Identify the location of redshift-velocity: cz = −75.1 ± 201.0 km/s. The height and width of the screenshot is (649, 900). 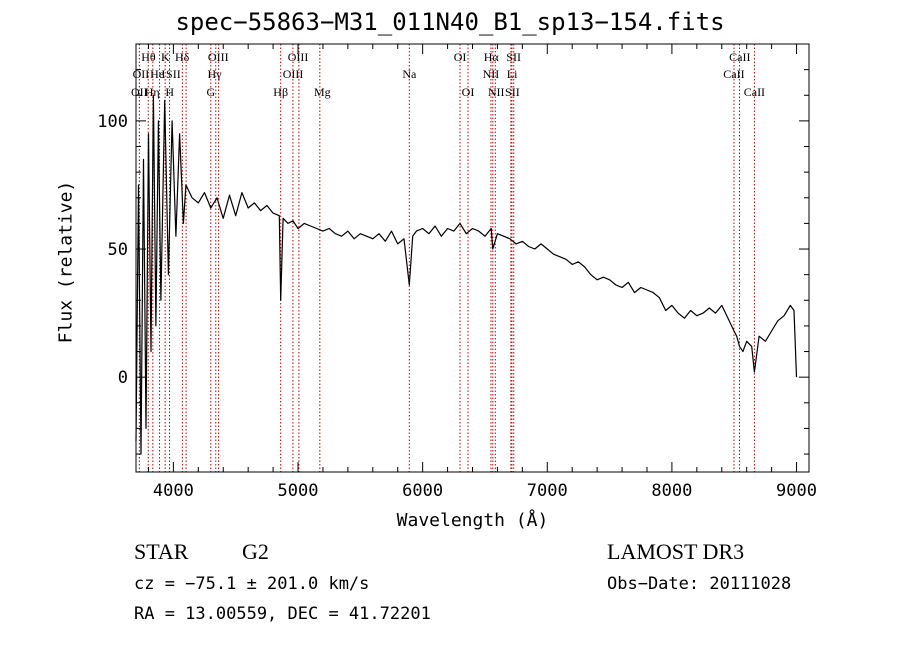
(252, 584).